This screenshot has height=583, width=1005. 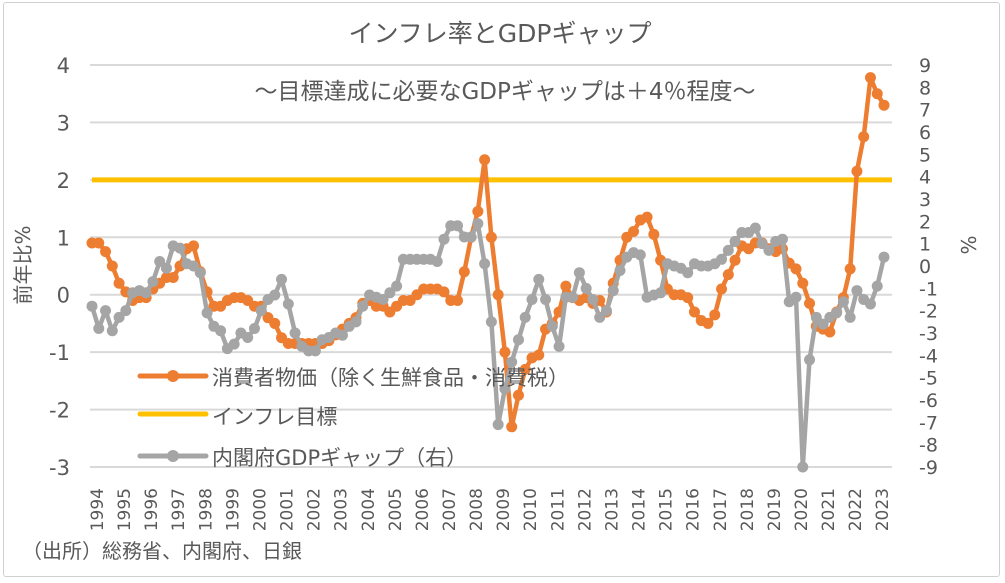 What do you see at coordinates (802, 509) in the screenshot?
I see `x-tick-label: 2020` at bounding box center [802, 509].